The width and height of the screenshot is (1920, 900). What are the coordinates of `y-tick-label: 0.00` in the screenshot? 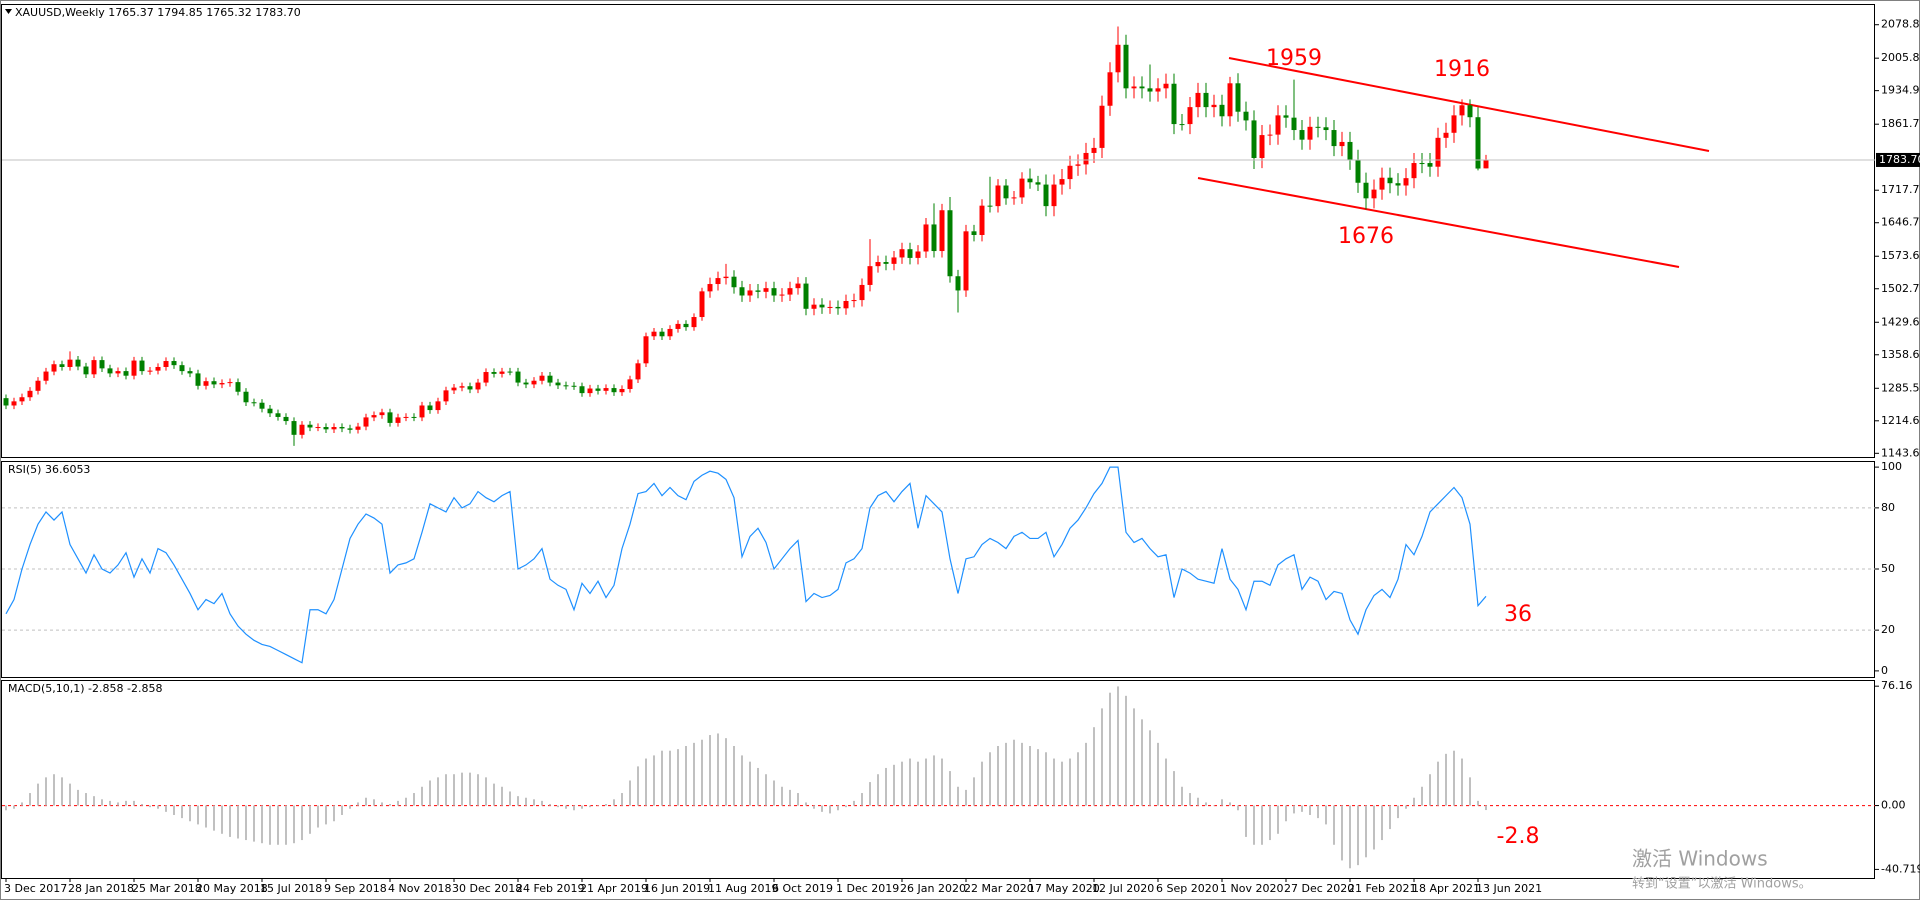 It's located at (1893, 805).